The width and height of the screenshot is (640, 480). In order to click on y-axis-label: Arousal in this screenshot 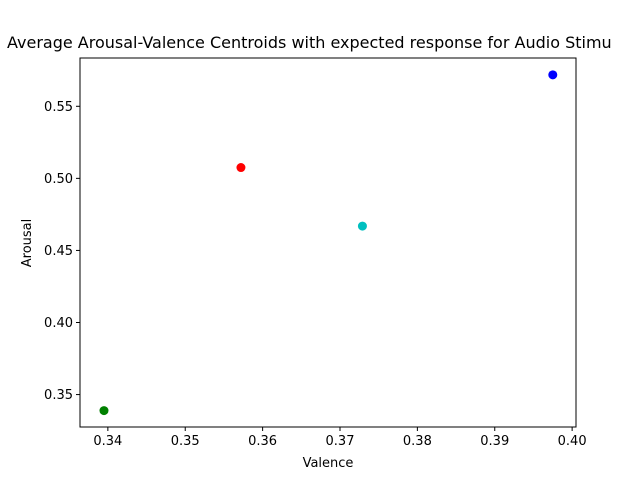, I will do `click(27, 243)`.